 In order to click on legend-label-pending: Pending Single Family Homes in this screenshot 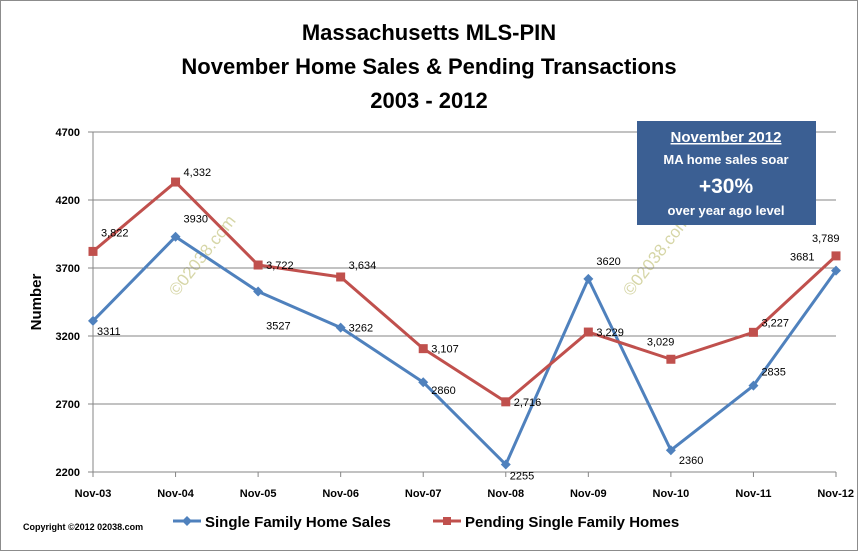, I will do `click(572, 522)`.